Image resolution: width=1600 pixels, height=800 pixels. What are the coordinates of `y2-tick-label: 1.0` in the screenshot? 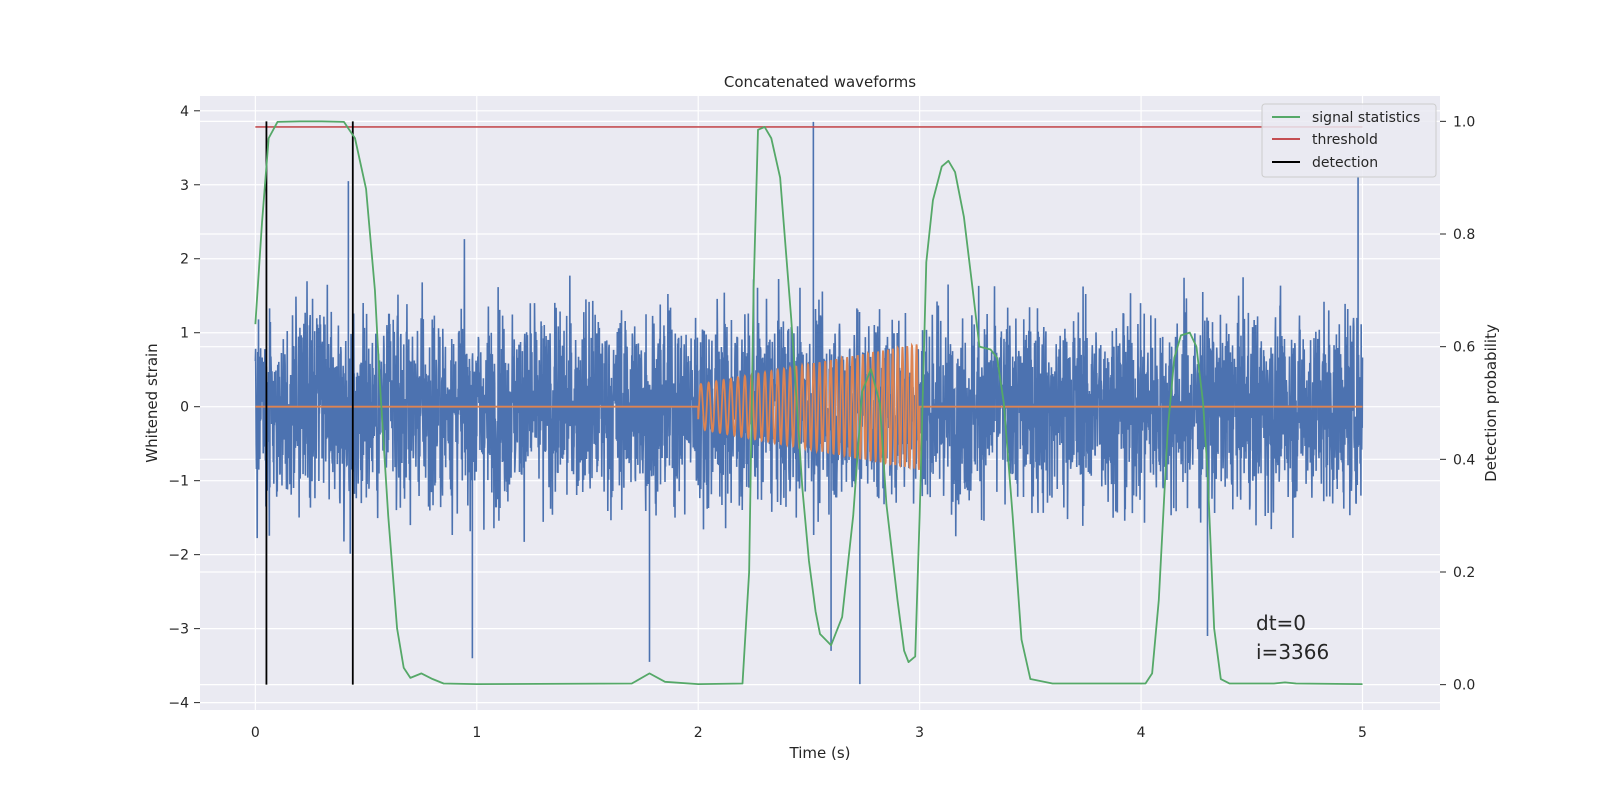 It's located at (1464, 122).